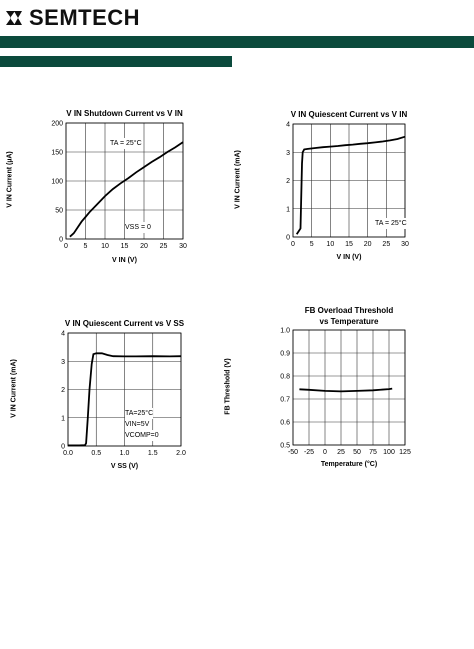 Image resolution: width=474 pixels, height=649 pixels. What do you see at coordinates (405, 452) in the screenshot?
I see `x-tick-label: 125` at bounding box center [405, 452].